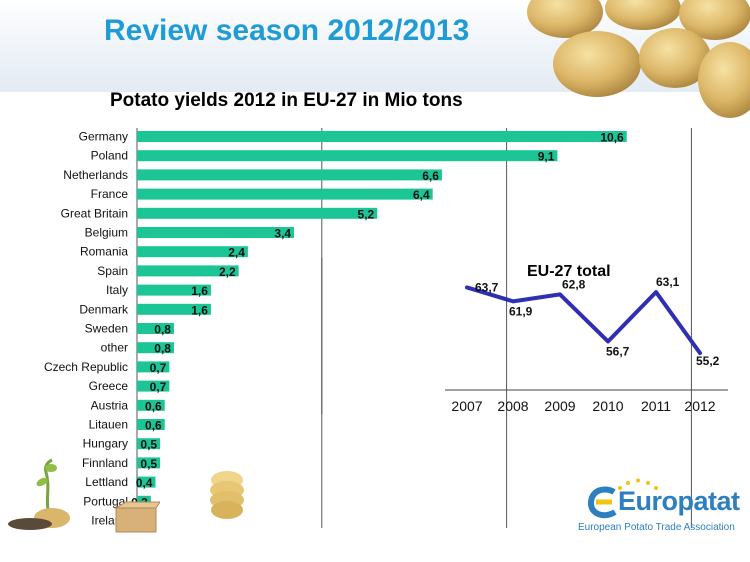 Image resolution: width=750 pixels, height=562 pixels. Describe the element at coordinates (612, 138) in the screenshot. I see `bar-value-label: 10,6` at that location.